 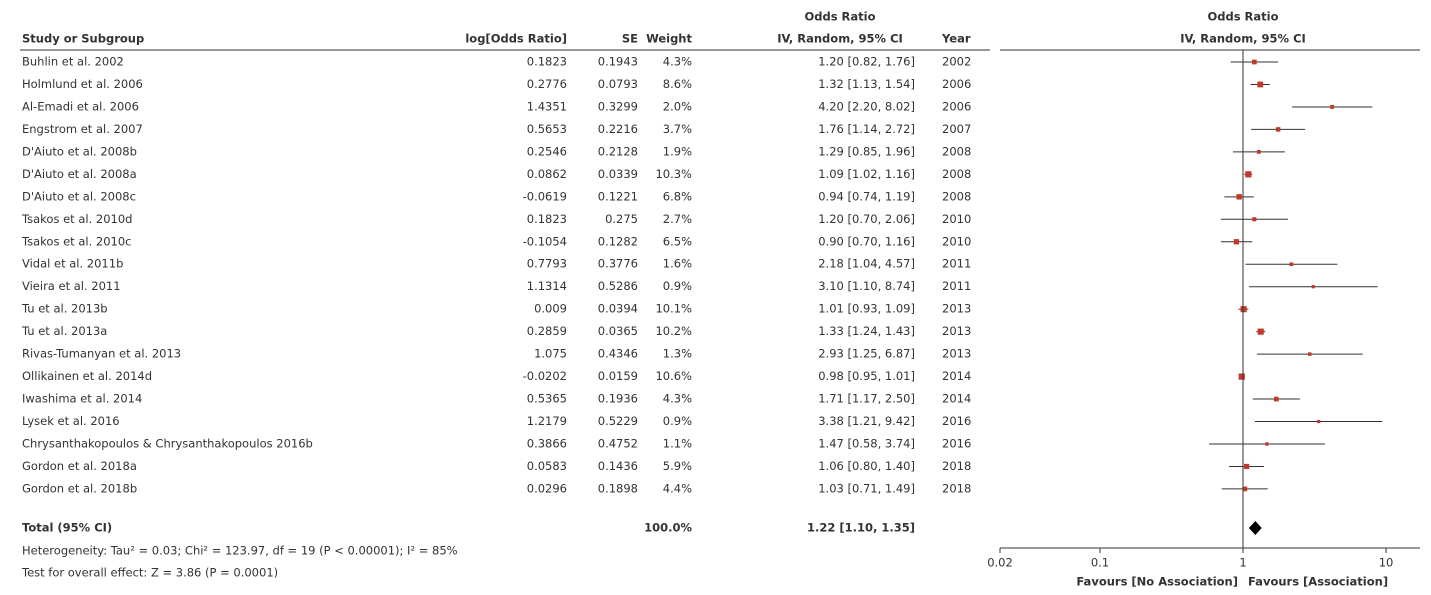 I want to click on log-or: -0.1054, so click(x=545, y=241).